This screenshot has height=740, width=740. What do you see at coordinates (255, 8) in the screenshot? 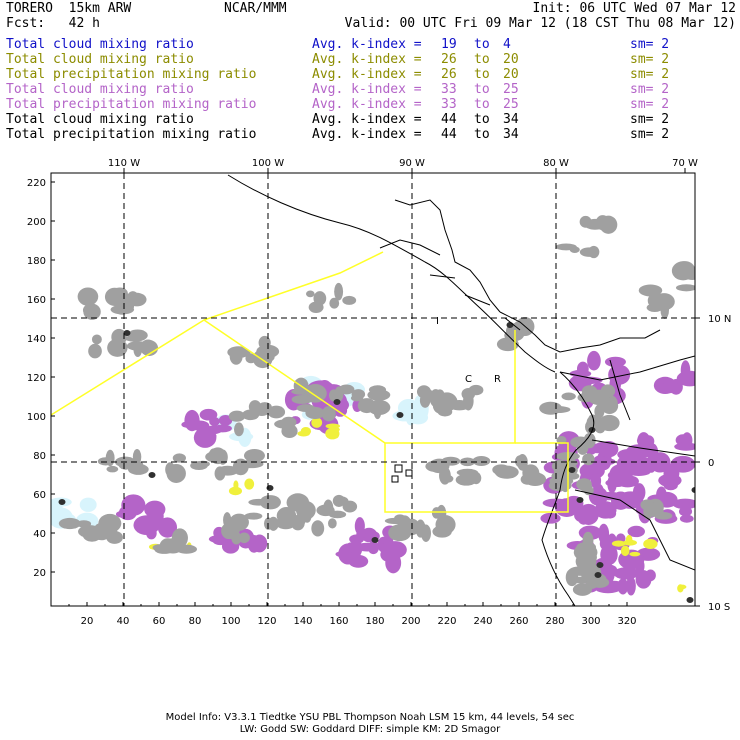
I see `organization: NCAR/MMM` at bounding box center [255, 8].